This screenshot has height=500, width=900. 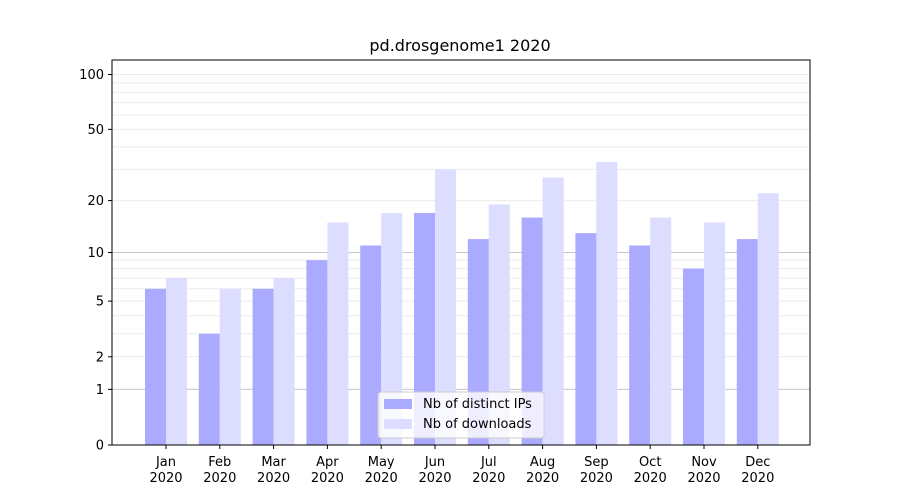 I want to click on x-tick-label-month: Sep, so click(x=596, y=462).